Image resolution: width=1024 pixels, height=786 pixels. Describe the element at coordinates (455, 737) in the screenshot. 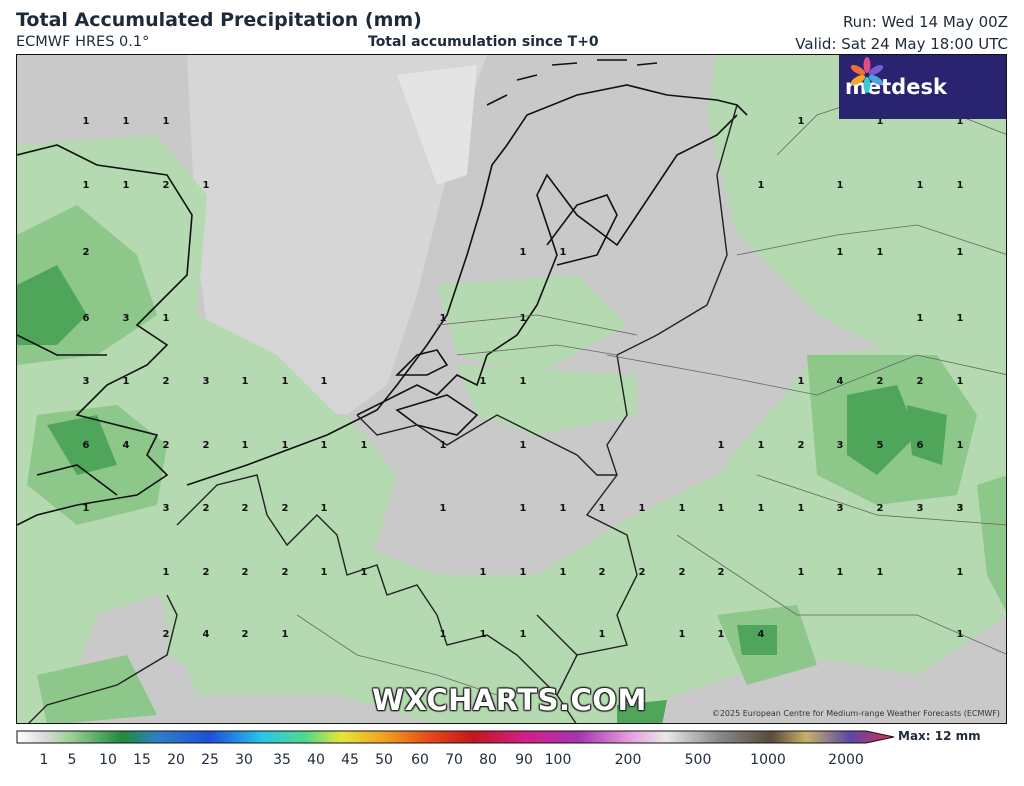

I see `color-scale-bar` at that location.